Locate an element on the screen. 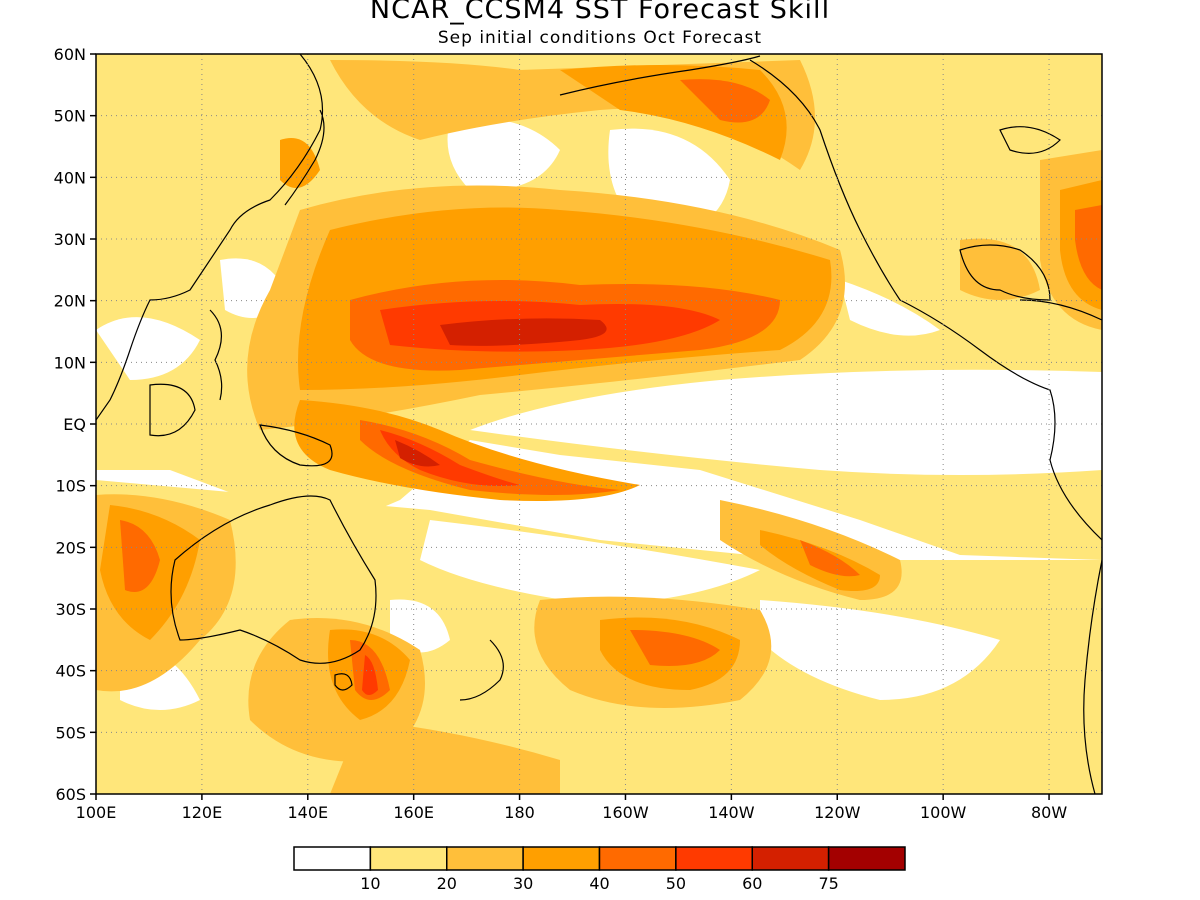 This screenshot has height=900, width=1200. lon-tick-label: 100E is located at coordinates (96, 812).